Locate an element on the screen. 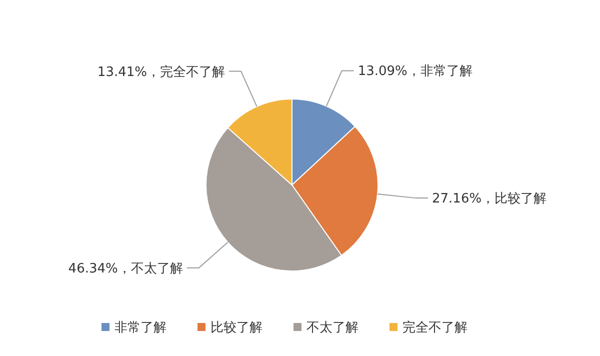 The height and width of the screenshot is (356, 600). data-label: 27.16%，比较了解 is located at coordinates (489, 199).